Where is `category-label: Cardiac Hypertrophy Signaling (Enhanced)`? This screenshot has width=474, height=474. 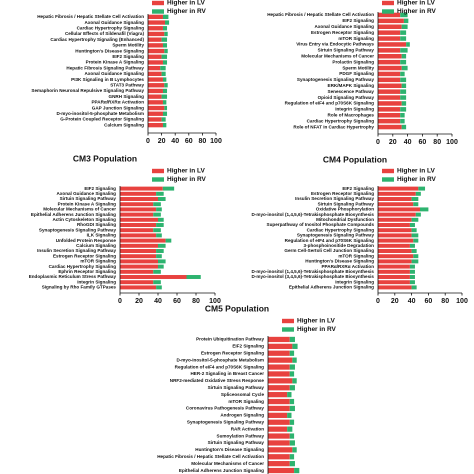 category-label: Cardiac Hypertrophy Signaling (Enhanced) is located at coordinates (97, 39).